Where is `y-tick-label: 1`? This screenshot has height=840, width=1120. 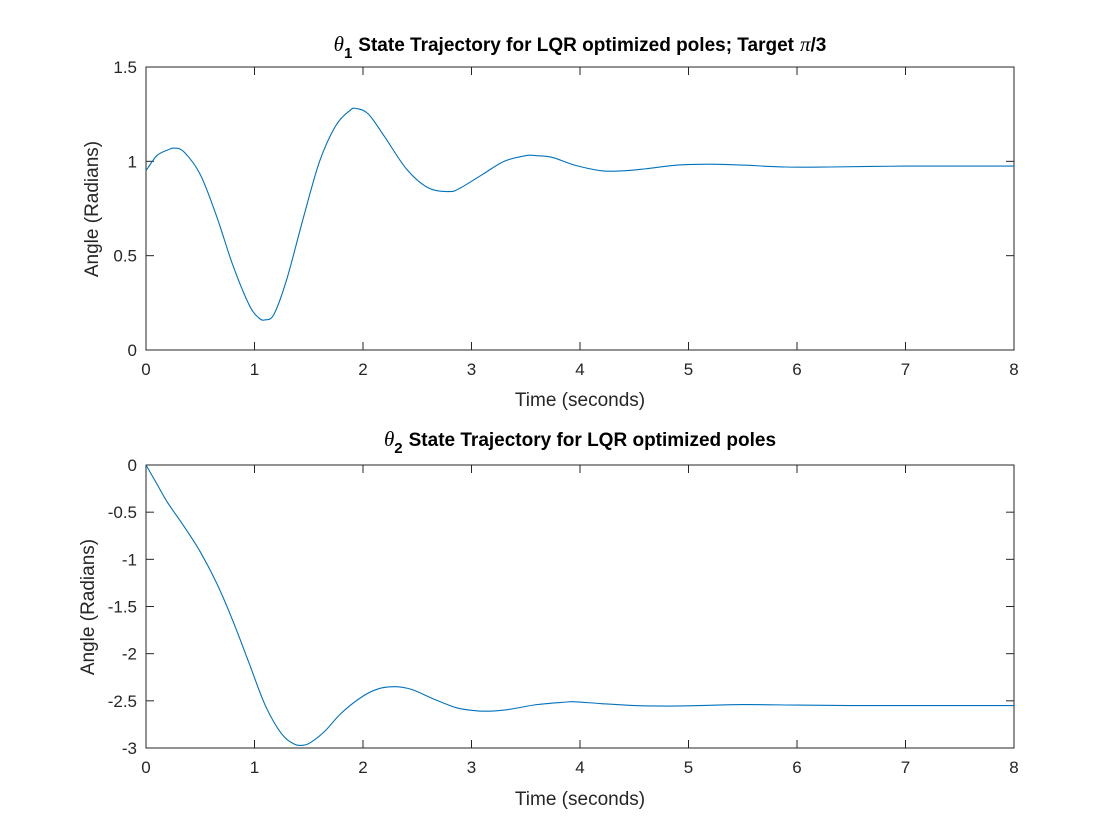 y-tick-label: 1 is located at coordinates (132, 161).